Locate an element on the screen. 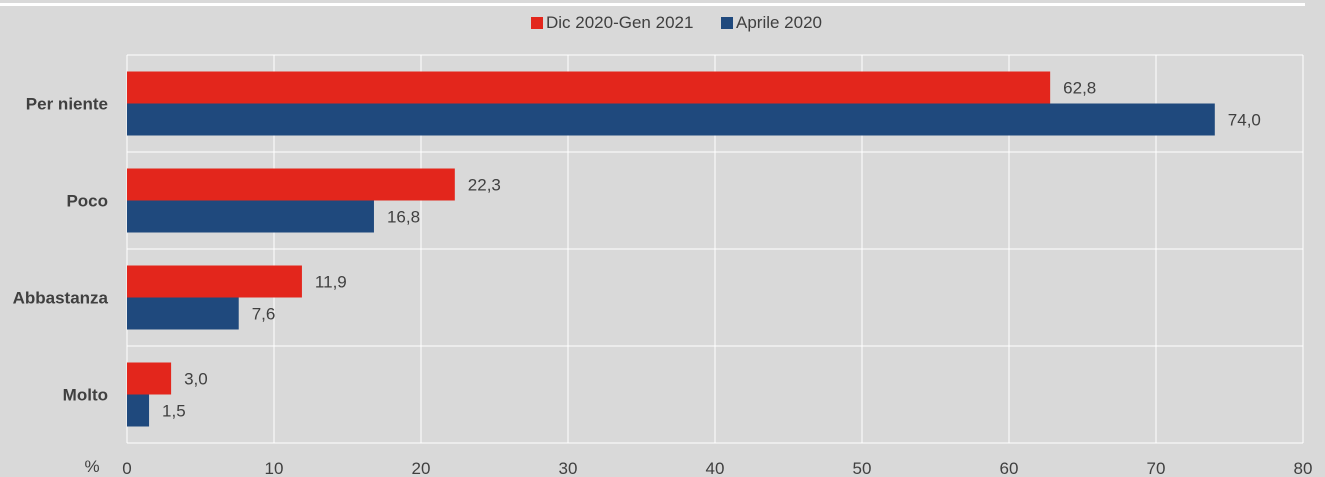  data-label-1-1: 16,8 is located at coordinates (403, 217).